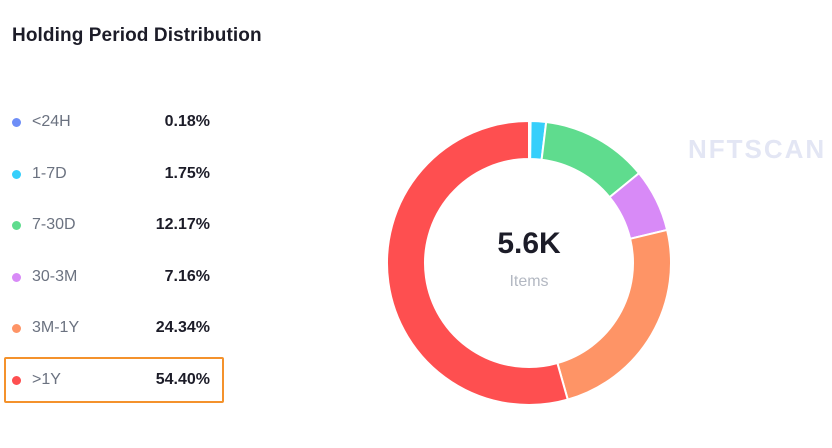  I want to click on legend-value: 12.17%, so click(182, 224).